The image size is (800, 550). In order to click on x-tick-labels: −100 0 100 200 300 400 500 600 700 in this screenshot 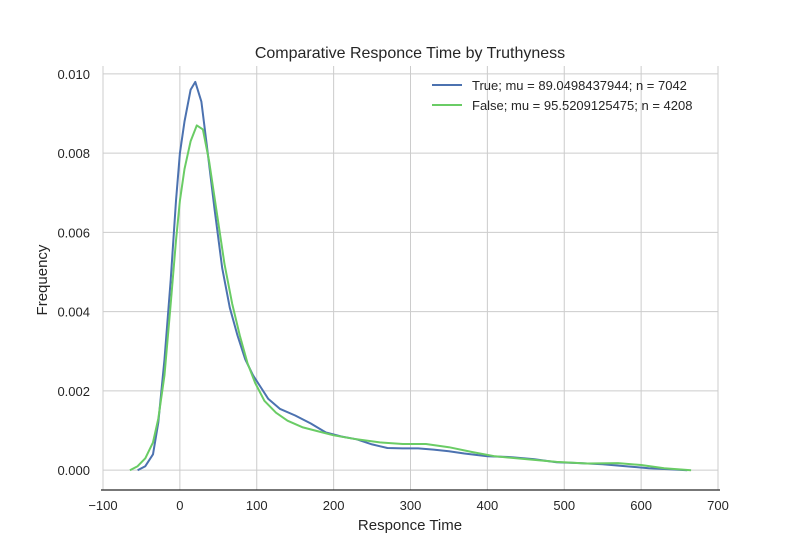, I will do `click(408, 505)`.